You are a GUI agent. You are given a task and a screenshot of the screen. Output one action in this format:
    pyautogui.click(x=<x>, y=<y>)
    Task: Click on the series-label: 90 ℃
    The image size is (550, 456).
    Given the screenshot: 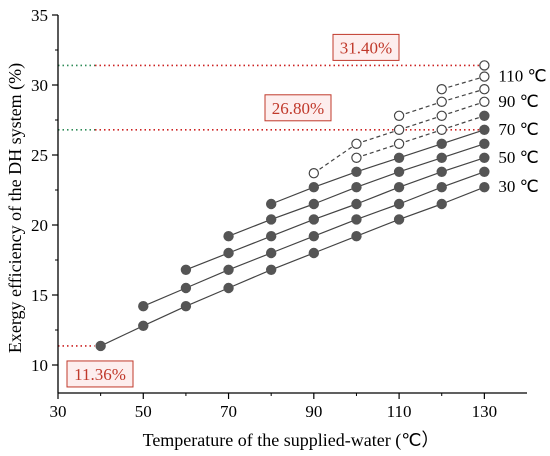 What is the action you would take?
    pyautogui.click(x=518, y=101)
    